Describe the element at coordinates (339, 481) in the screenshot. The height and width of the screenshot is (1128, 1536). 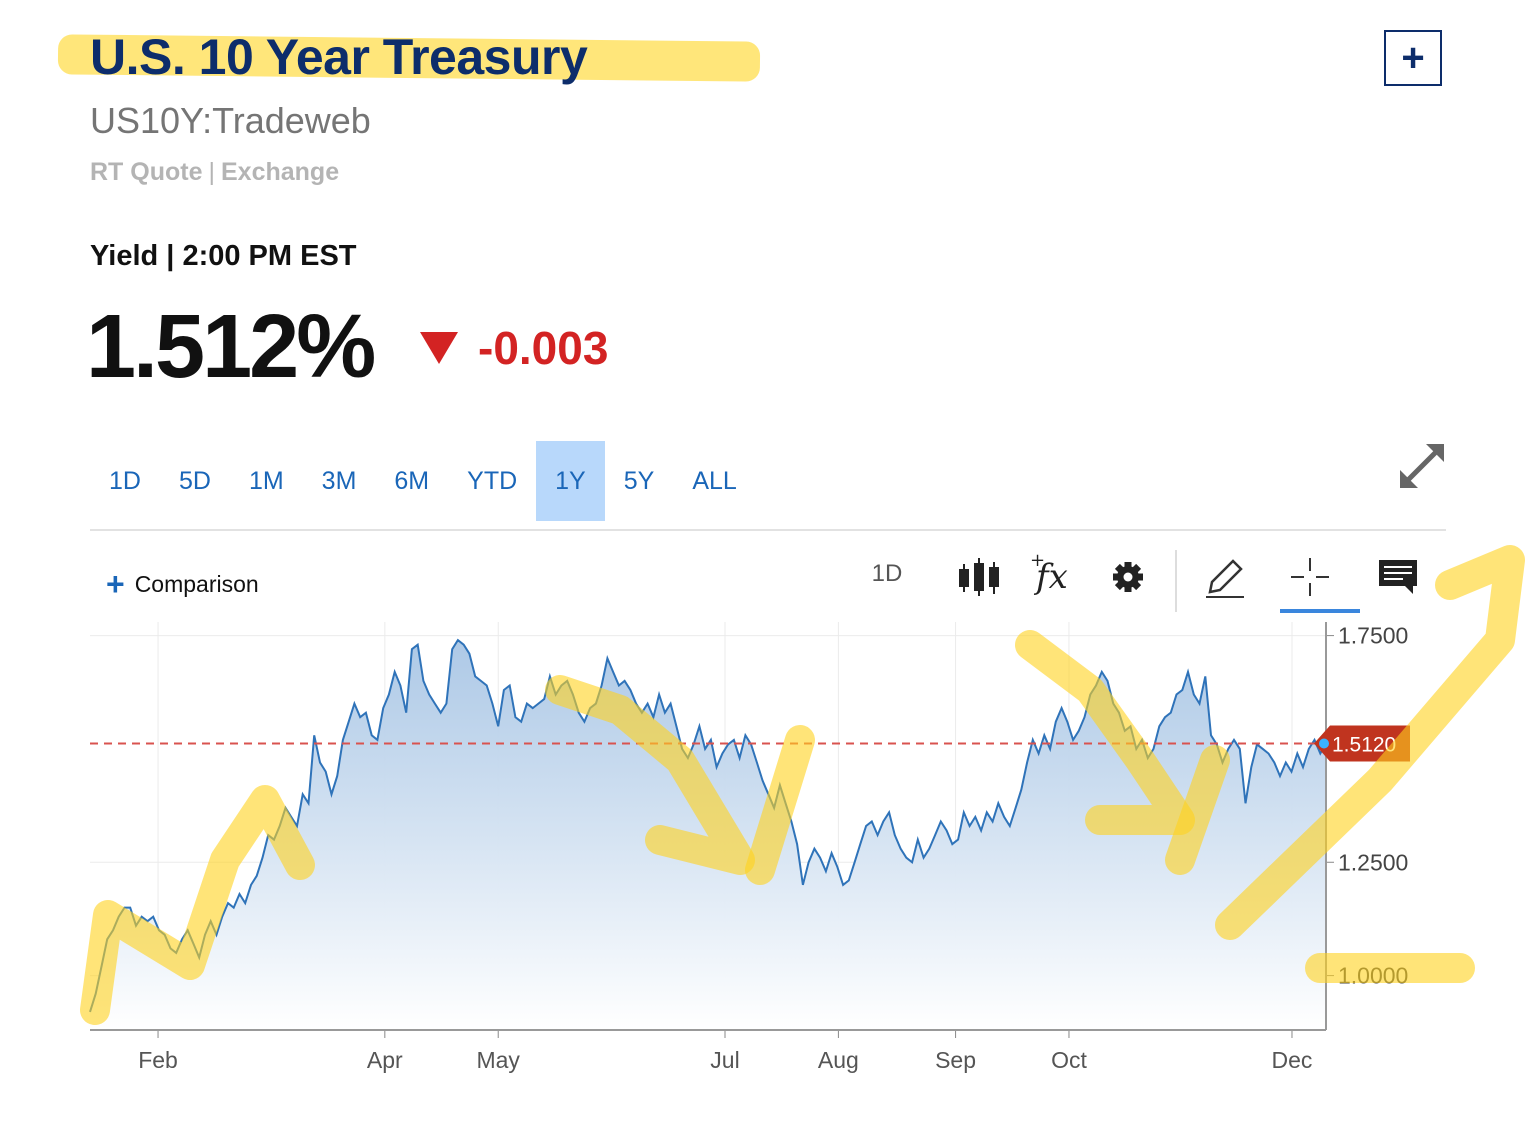
I see `range-tab-3m: 3M` at that location.